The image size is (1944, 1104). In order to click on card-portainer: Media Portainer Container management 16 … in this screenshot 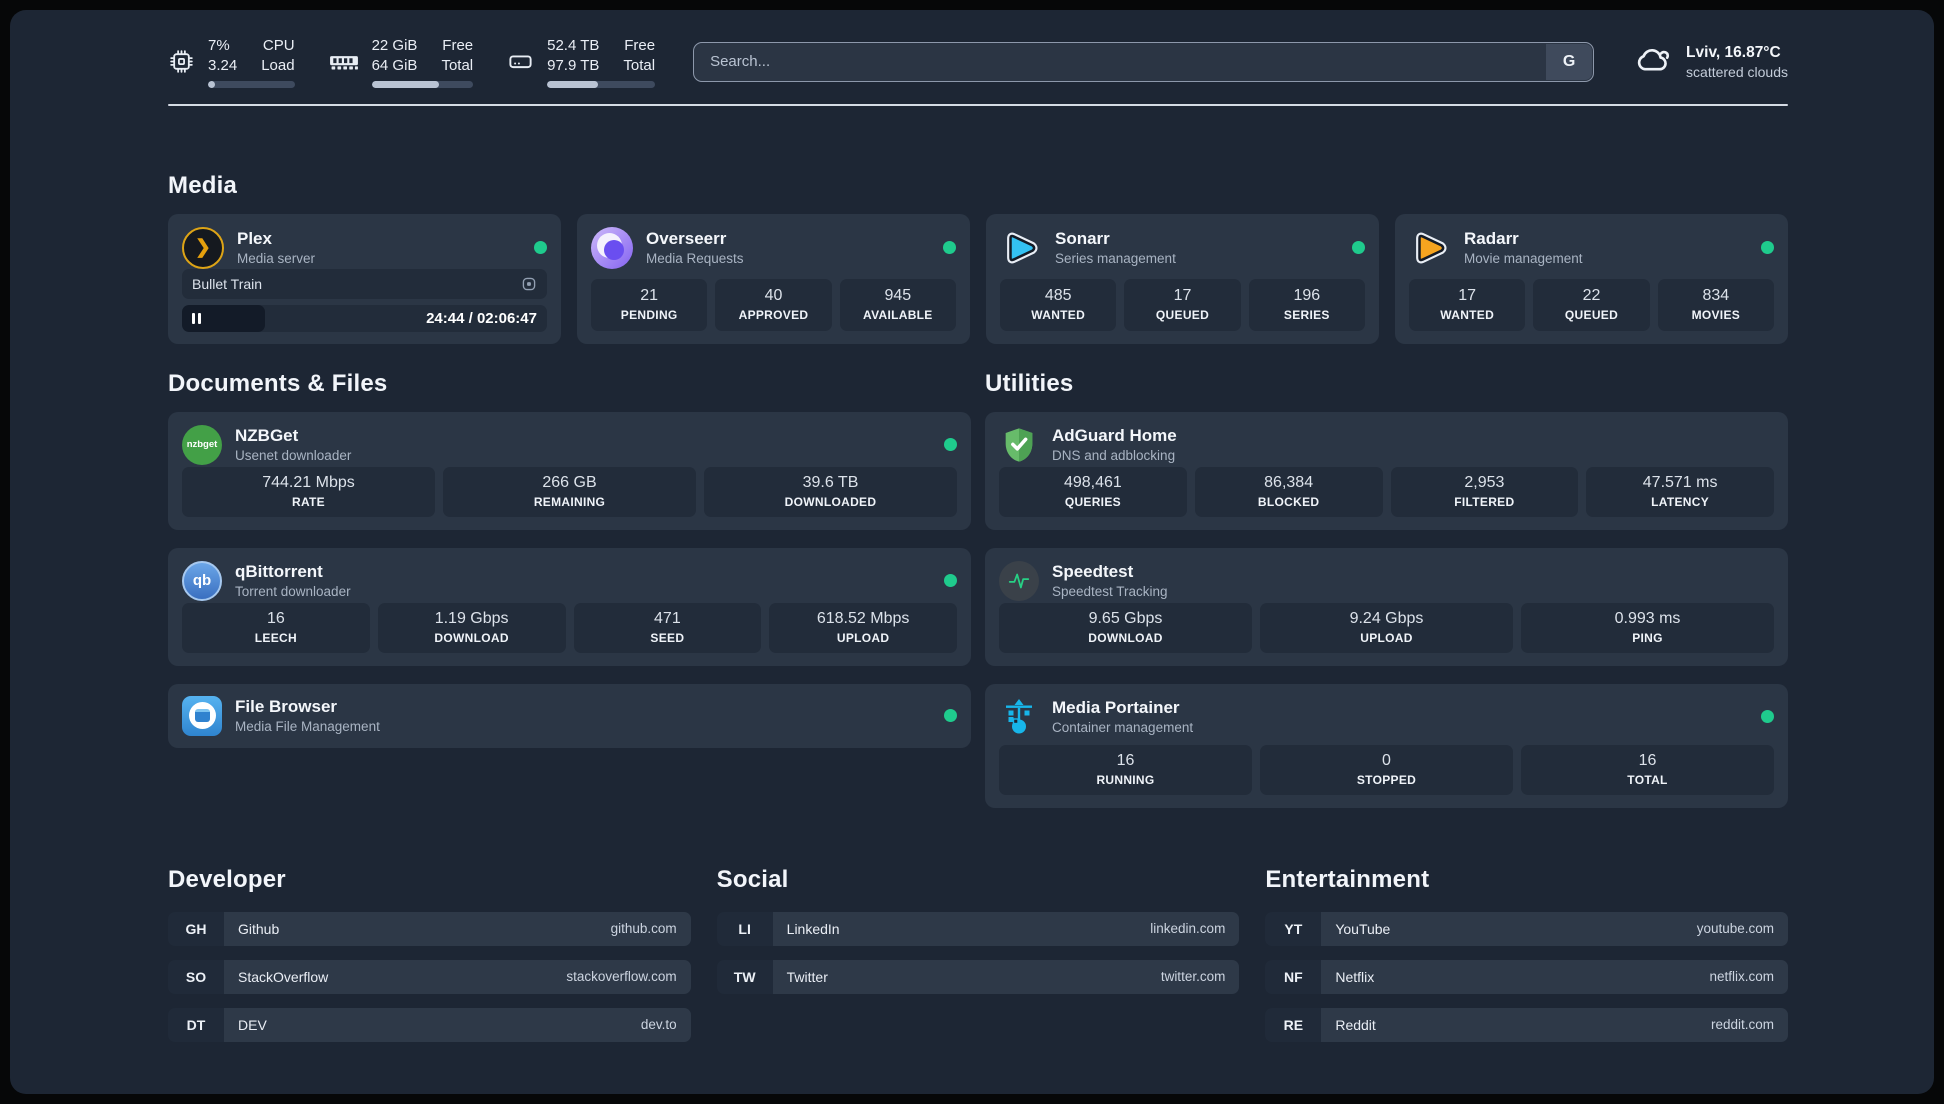, I will do `click(1386, 745)`.